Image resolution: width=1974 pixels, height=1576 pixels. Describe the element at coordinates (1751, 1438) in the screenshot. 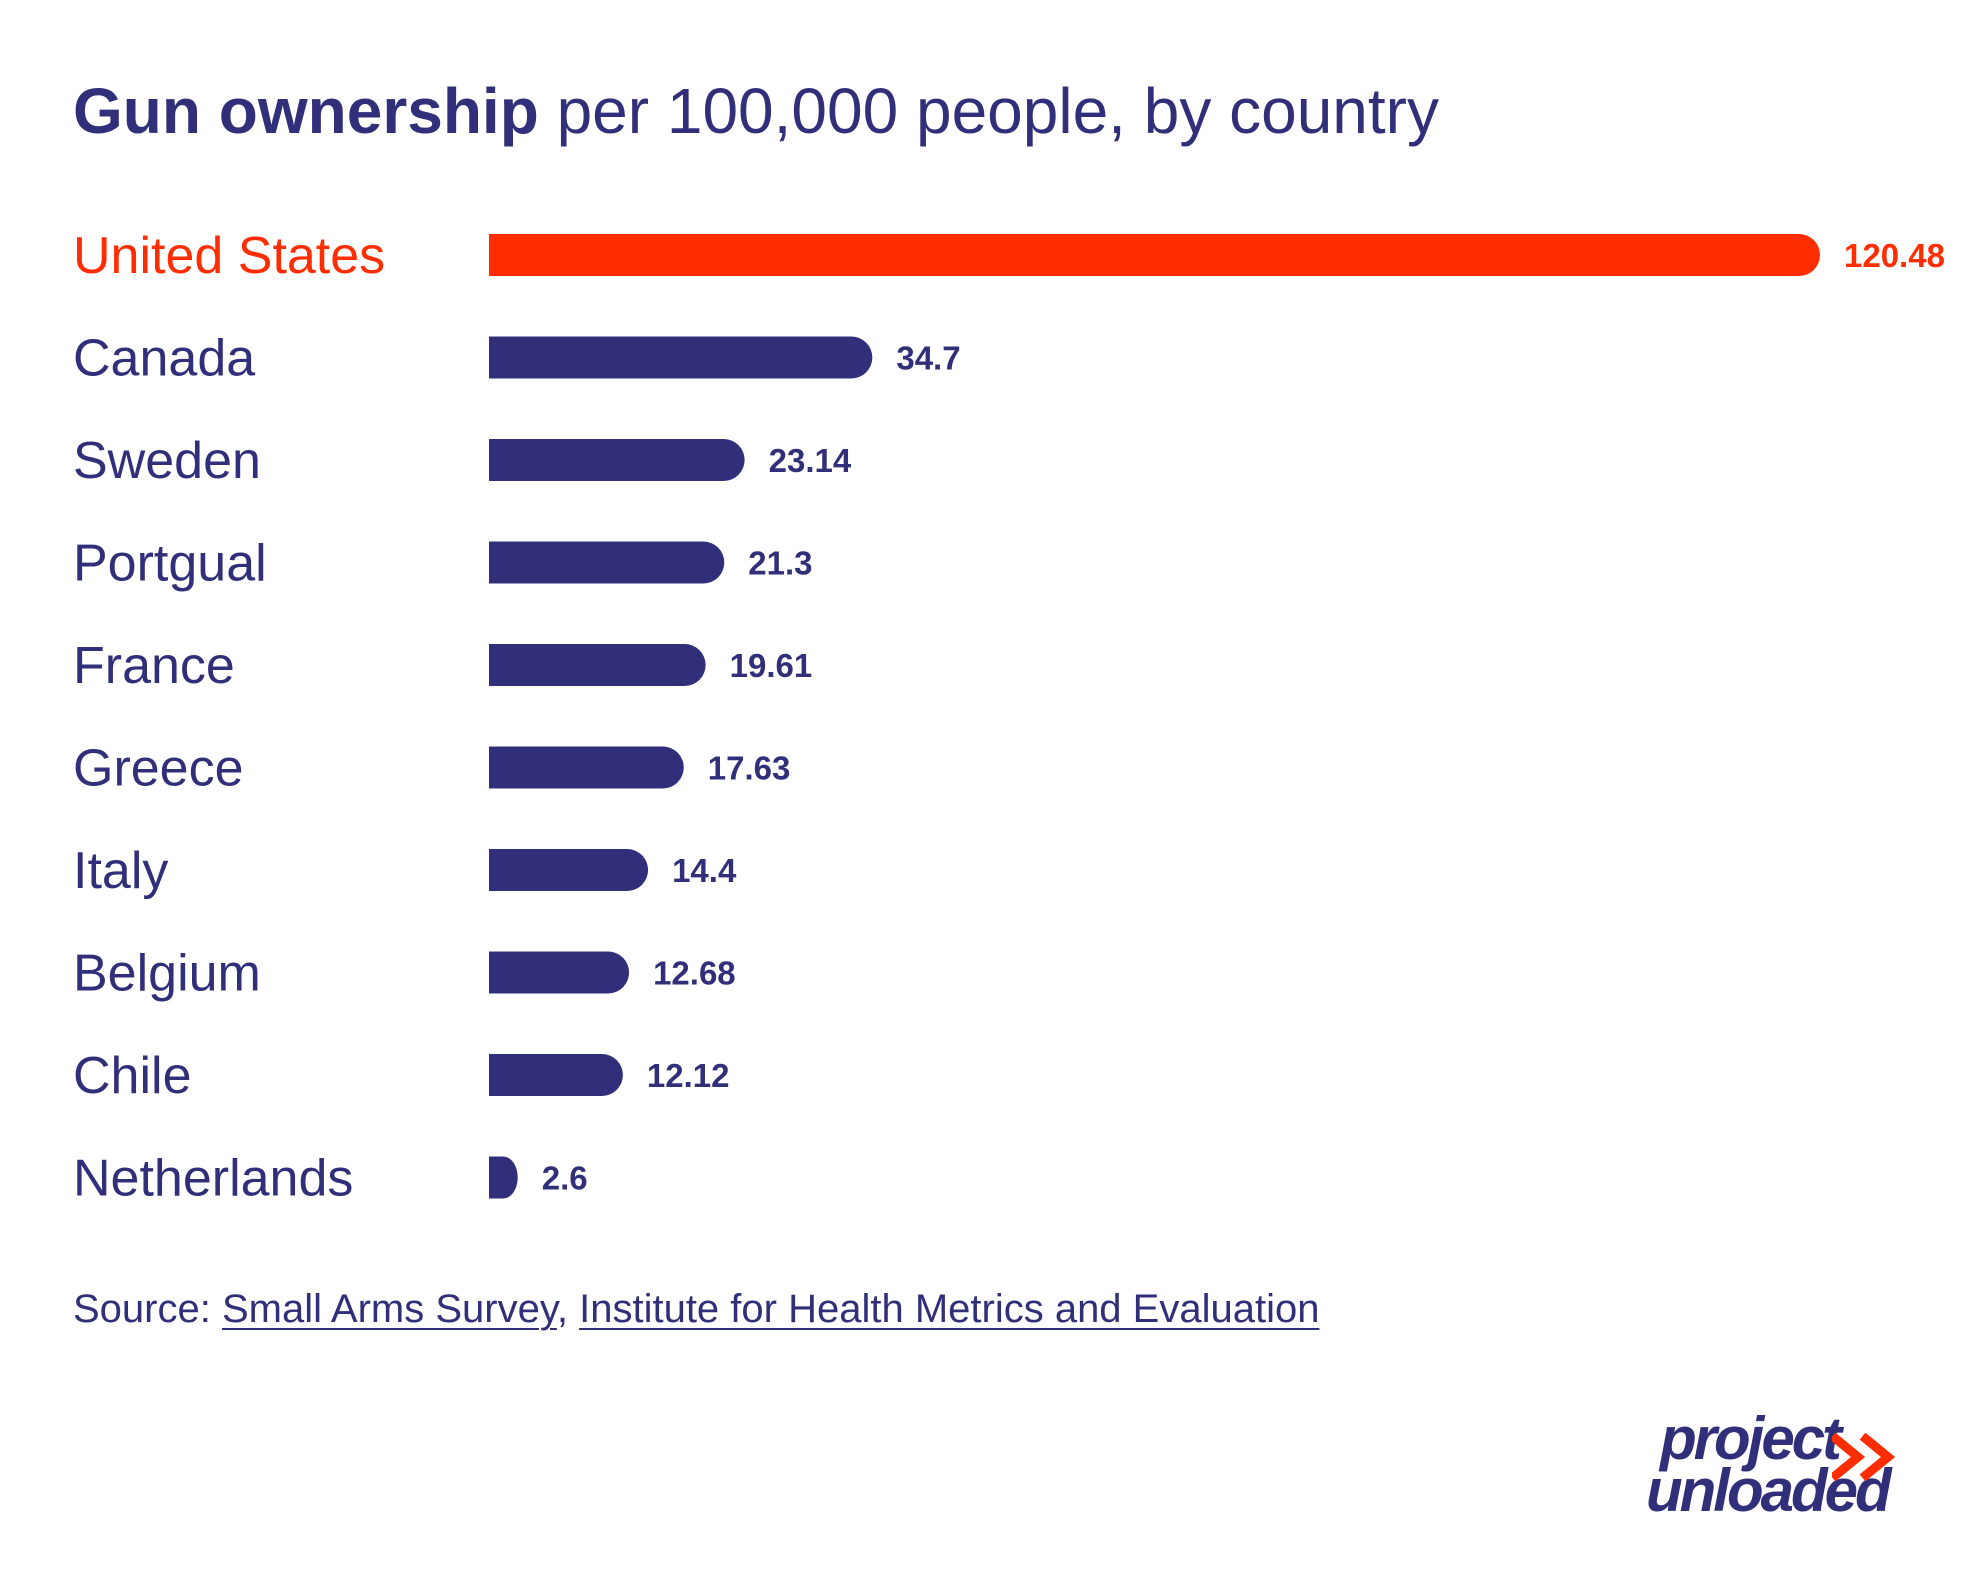

I see `logo-word-project: project` at that location.